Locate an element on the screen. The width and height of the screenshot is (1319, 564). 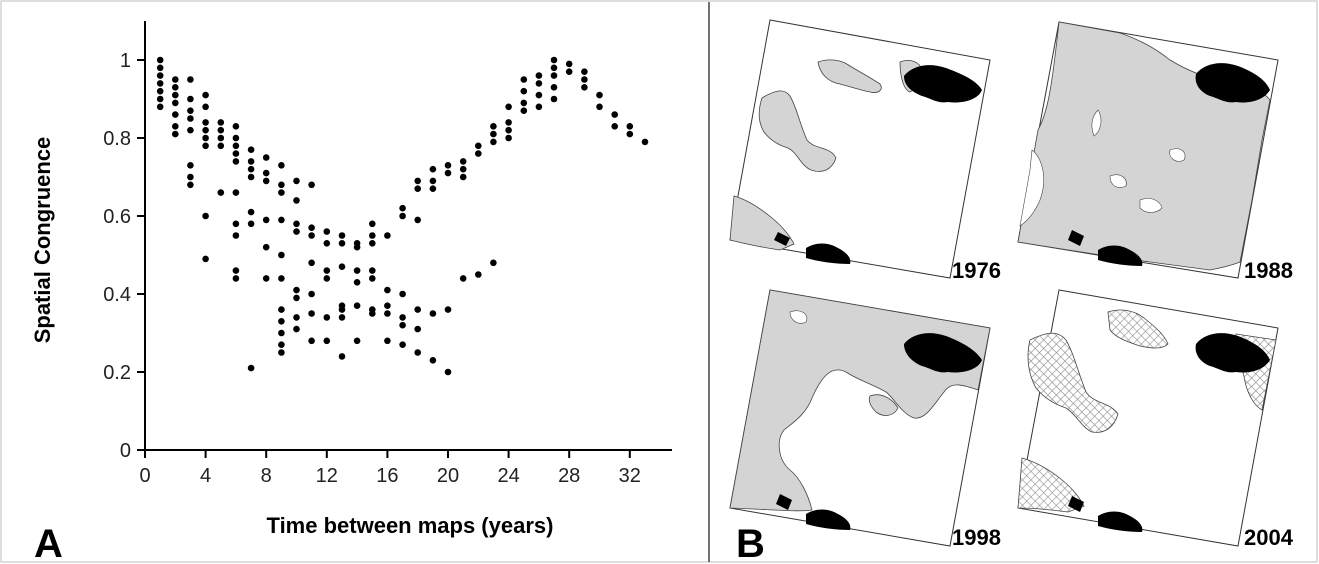
y-tick-label: 0.4 is located at coordinates (117, 295).